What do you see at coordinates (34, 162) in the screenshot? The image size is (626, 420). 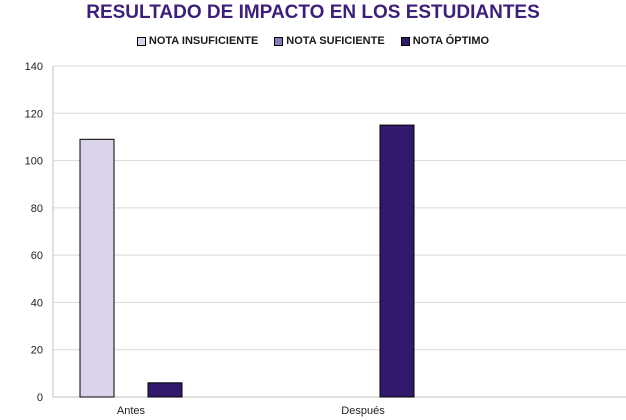 I see `y-tick-label: 100` at bounding box center [34, 162].